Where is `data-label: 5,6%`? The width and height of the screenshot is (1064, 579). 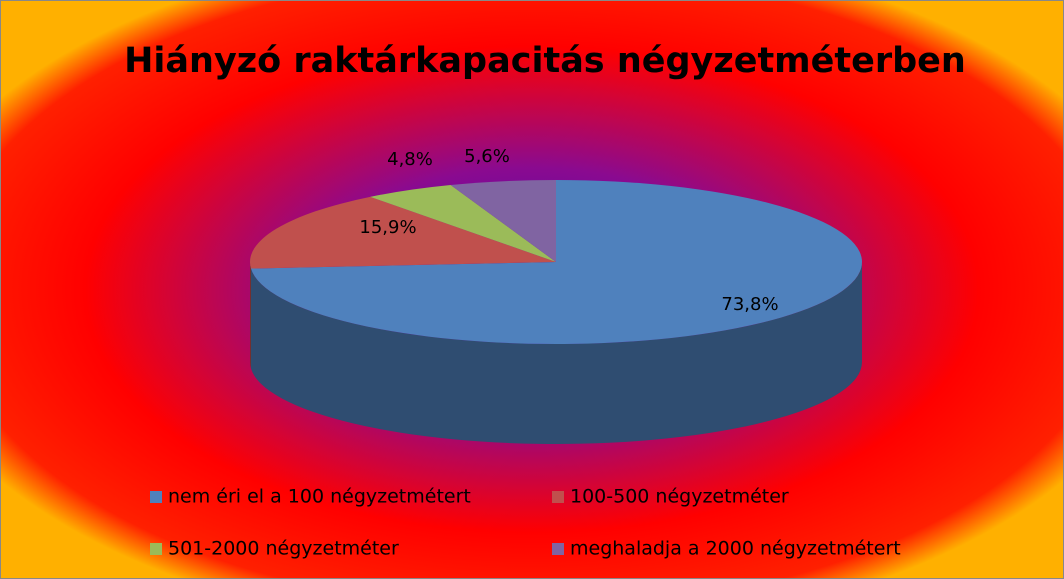 data-label: 5,6% is located at coordinates (487, 156).